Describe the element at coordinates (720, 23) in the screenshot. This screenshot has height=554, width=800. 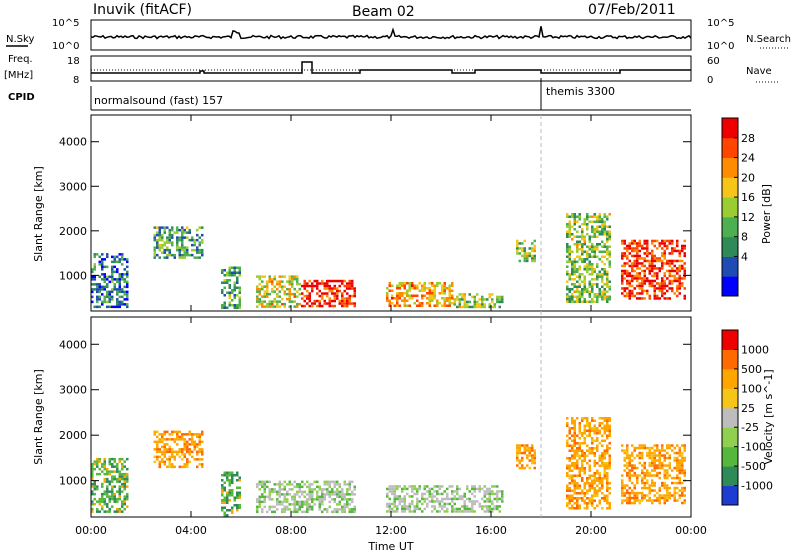
I see `noise-tick-right-high: 10^5` at that location.